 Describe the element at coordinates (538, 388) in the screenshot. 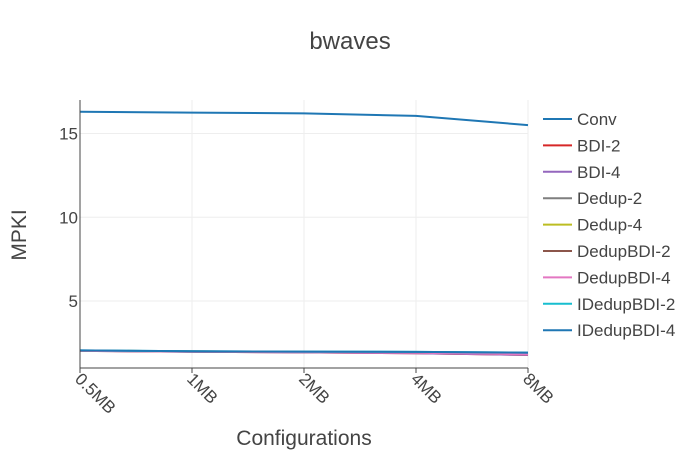

I see `x-tick-label: 8MB` at that location.